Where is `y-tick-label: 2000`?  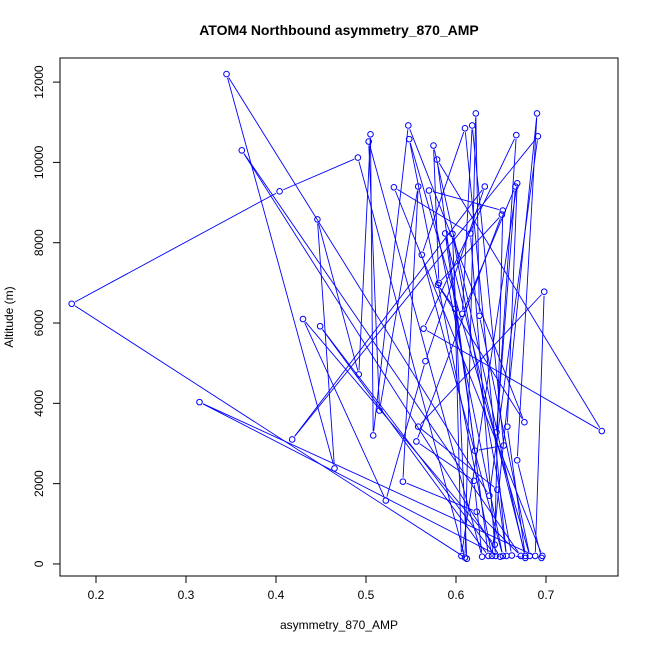
y-tick-label: 2000 is located at coordinates (39, 483).